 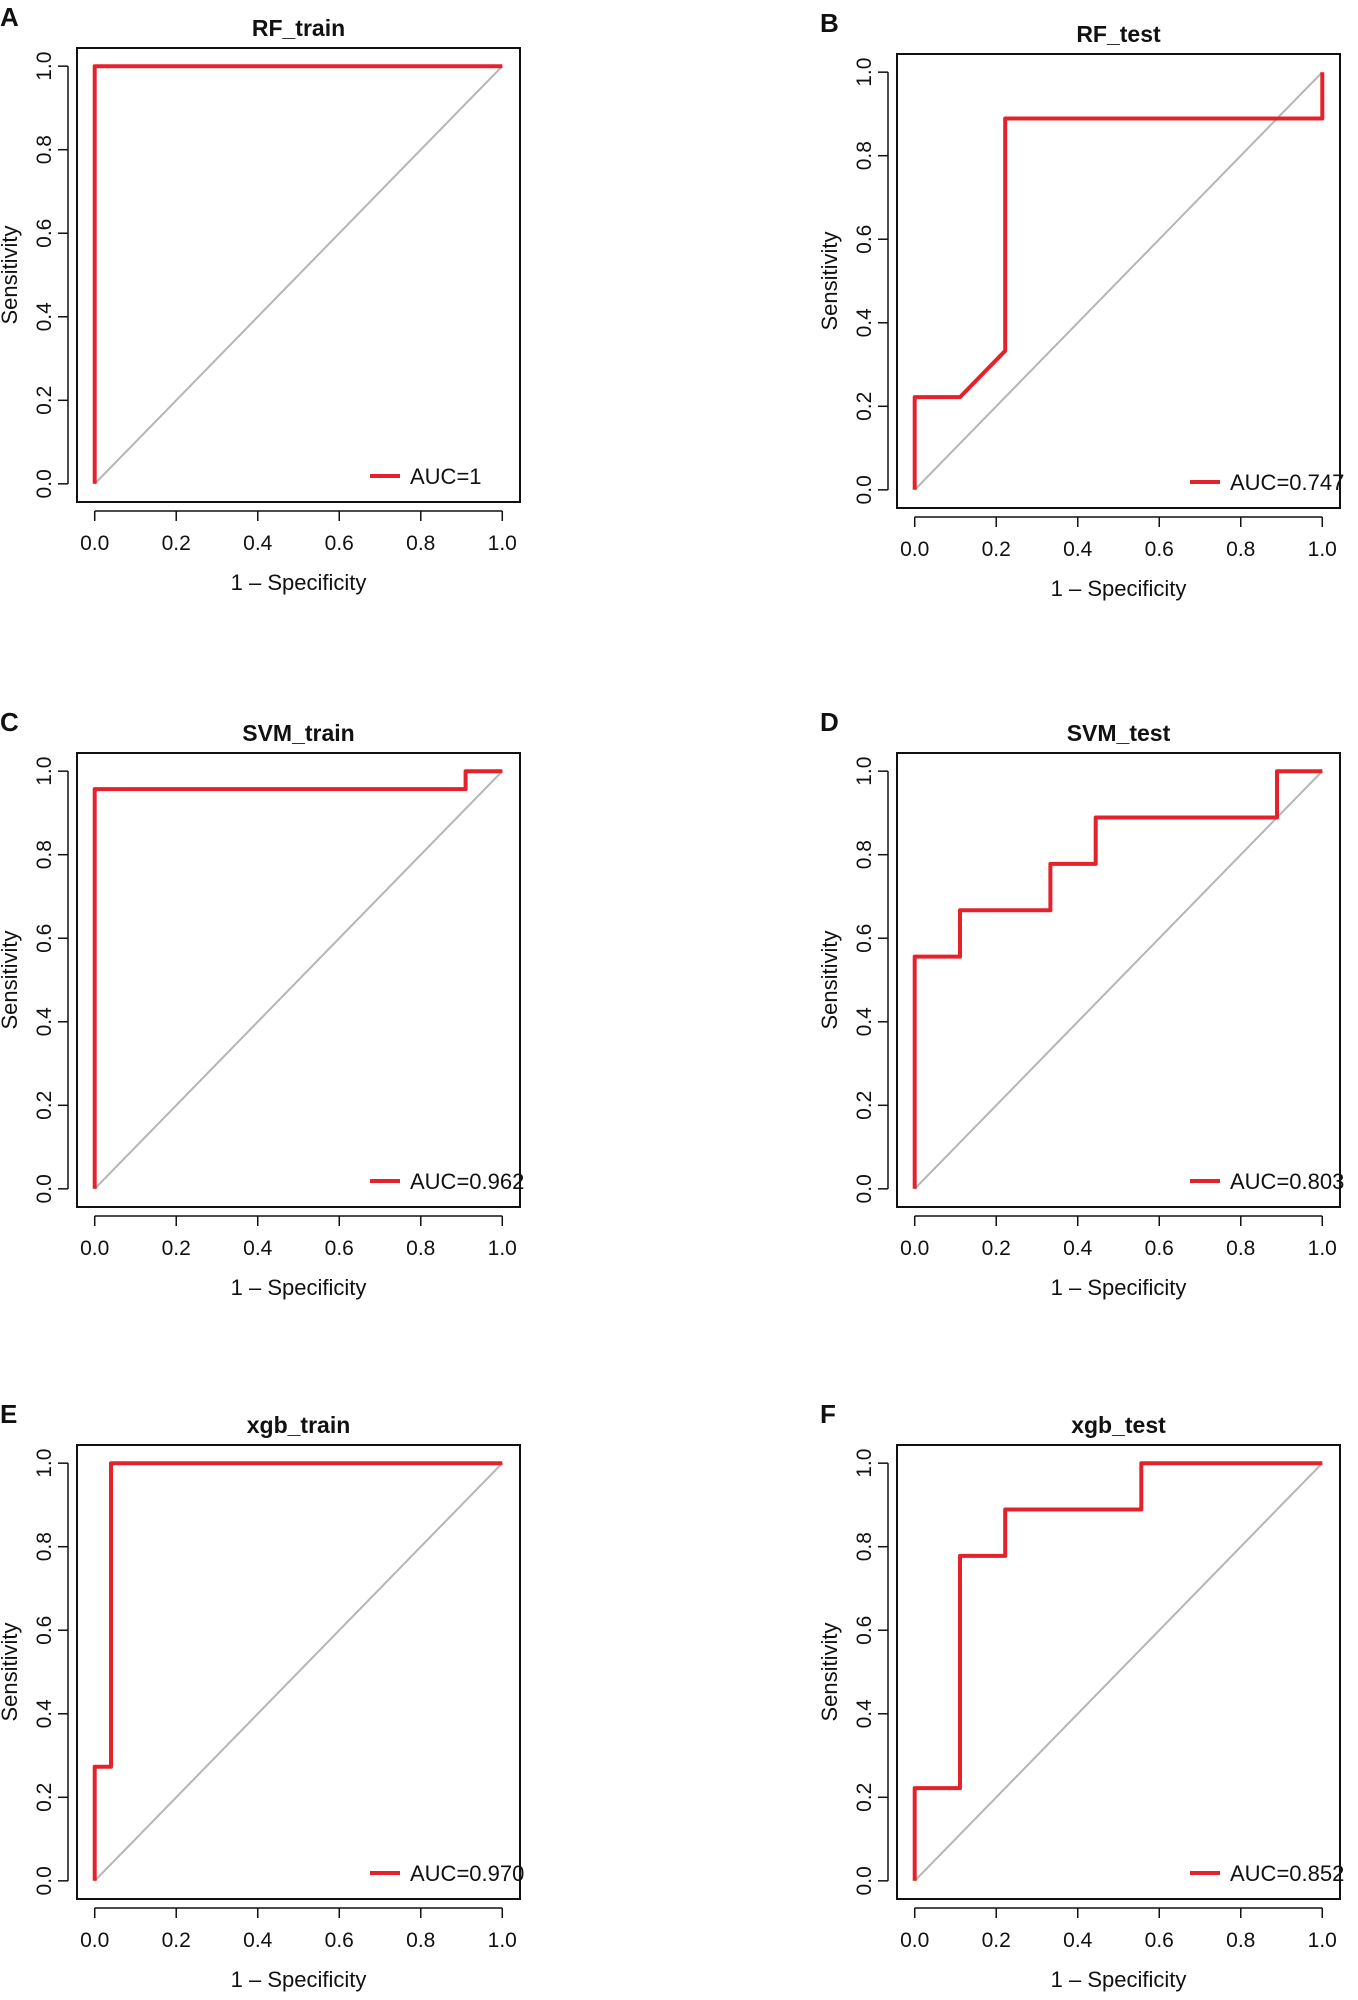 I want to click on chart-title: SVM_train, so click(x=298, y=733).